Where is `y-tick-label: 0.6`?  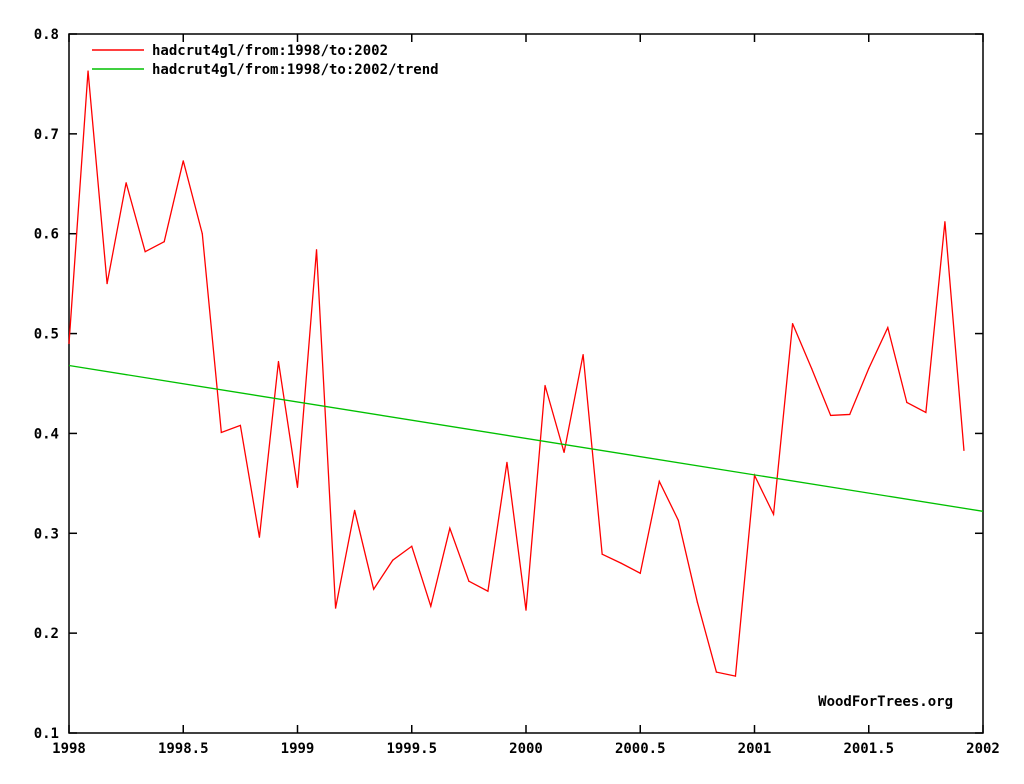 y-tick-label: 0.6 is located at coordinates (46, 235).